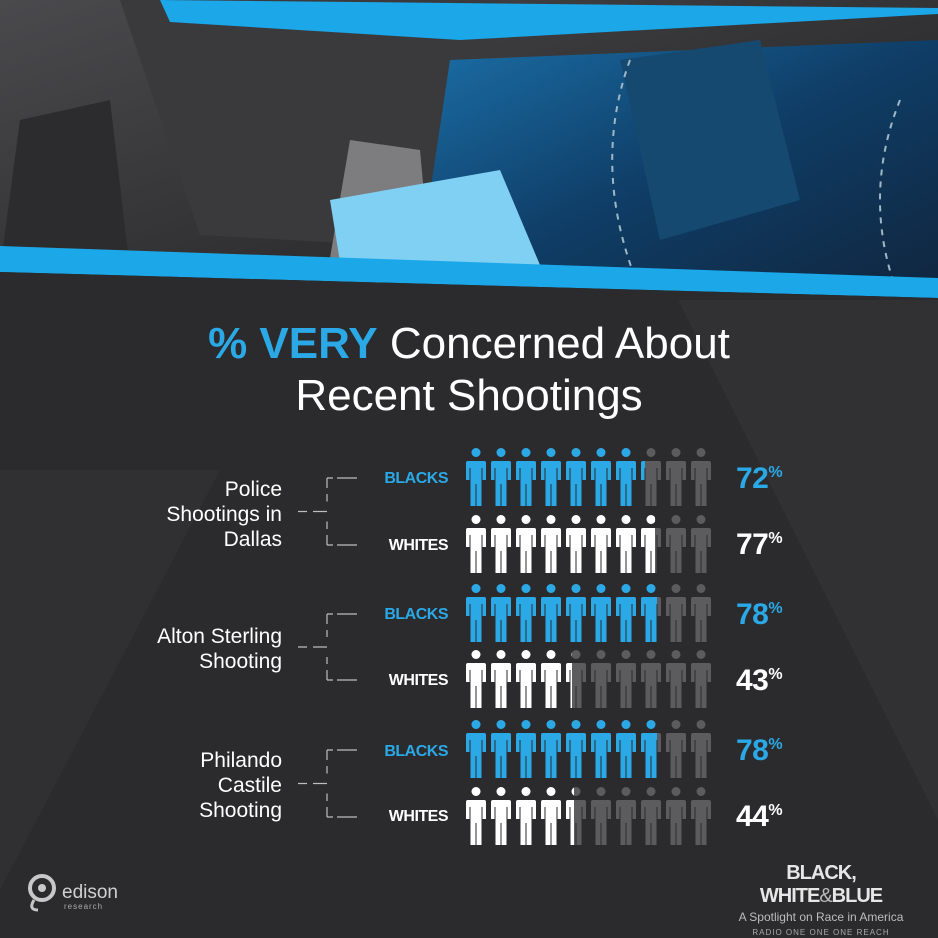  I want to click on brand-title-part: BLACK, WHITE, so click(808, 884).